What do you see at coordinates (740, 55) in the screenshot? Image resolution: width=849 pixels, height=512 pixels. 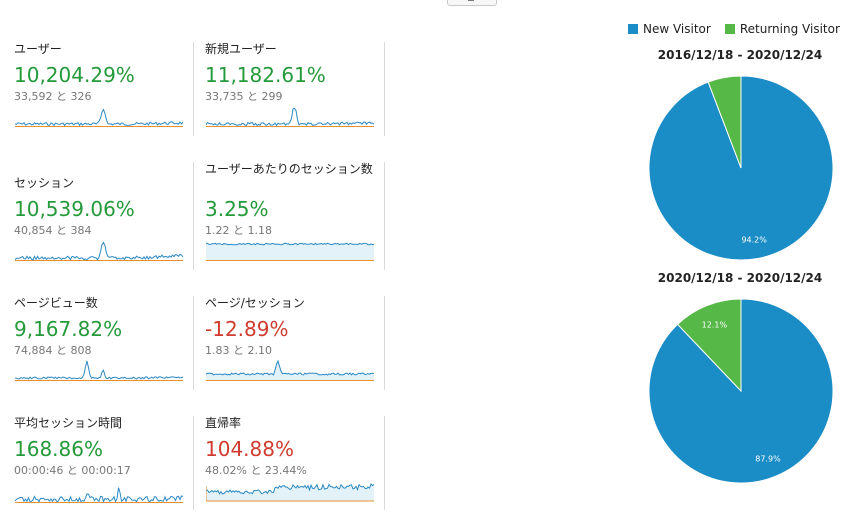 I see `pie-title: 2016/12/18 - 2020/12/24` at bounding box center [740, 55].